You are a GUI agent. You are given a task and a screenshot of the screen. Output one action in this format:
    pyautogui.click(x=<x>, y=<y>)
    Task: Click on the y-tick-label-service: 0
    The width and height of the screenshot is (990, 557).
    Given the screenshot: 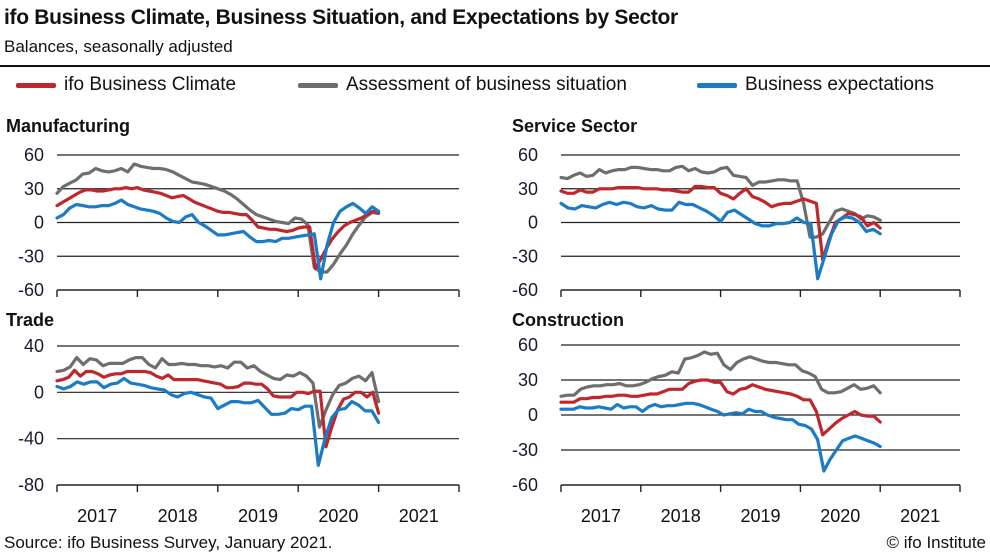 What is the action you would take?
    pyautogui.click(x=533, y=223)
    